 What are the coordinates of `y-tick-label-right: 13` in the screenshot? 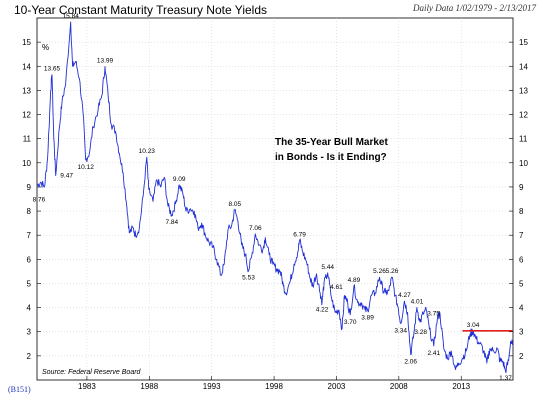 It's located at (523, 90).